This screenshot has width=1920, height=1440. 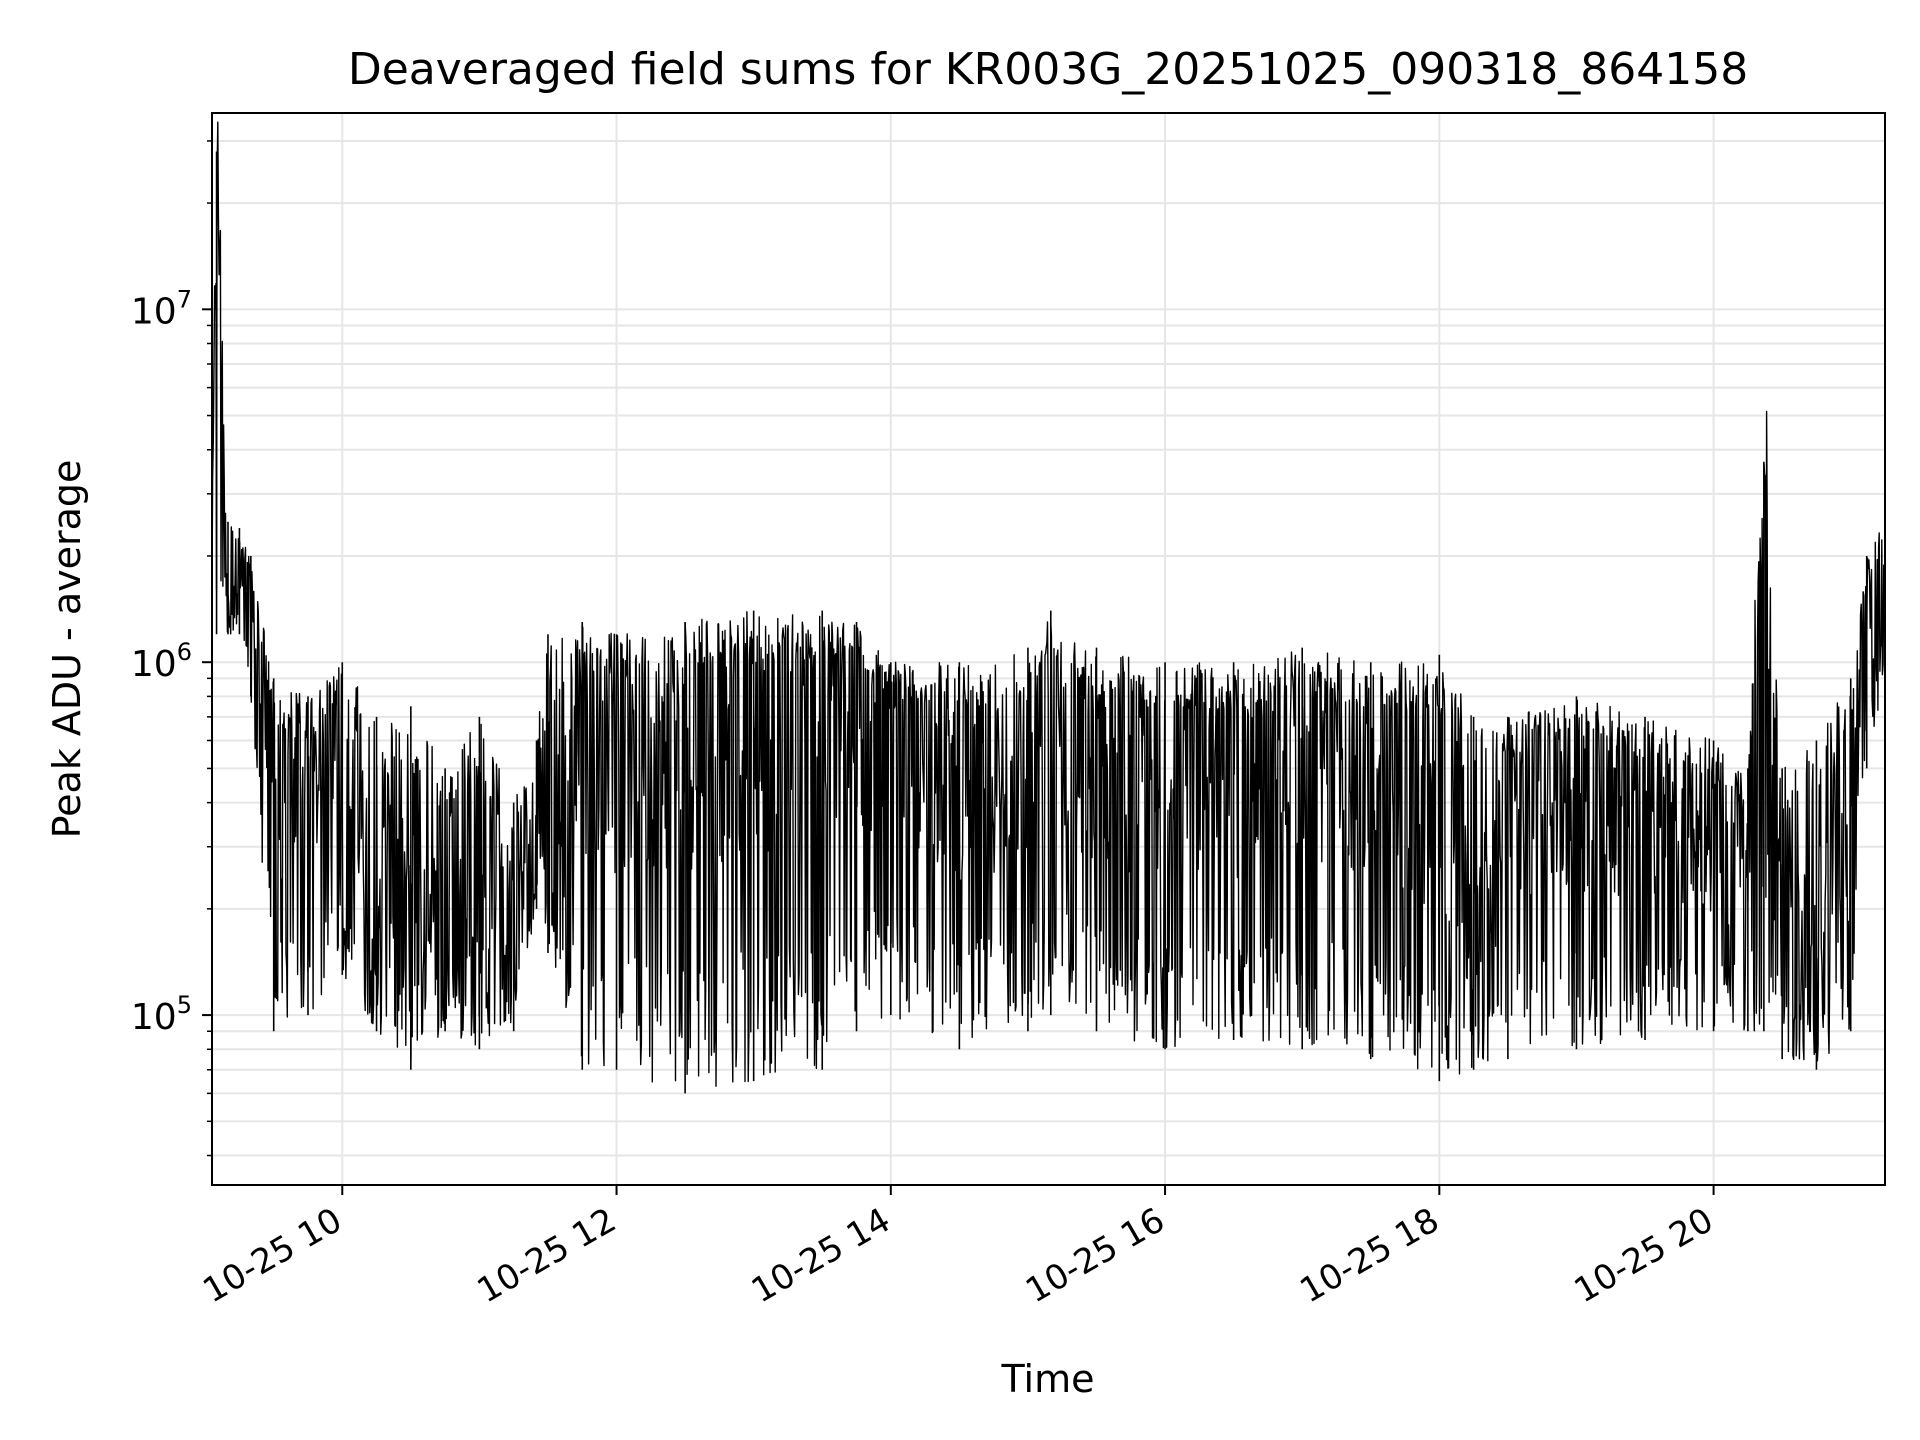 What do you see at coordinates (161, 1014) in the screenshot?
I see `y-tick-label: 10⁵` at bounding box center [161, 1014].